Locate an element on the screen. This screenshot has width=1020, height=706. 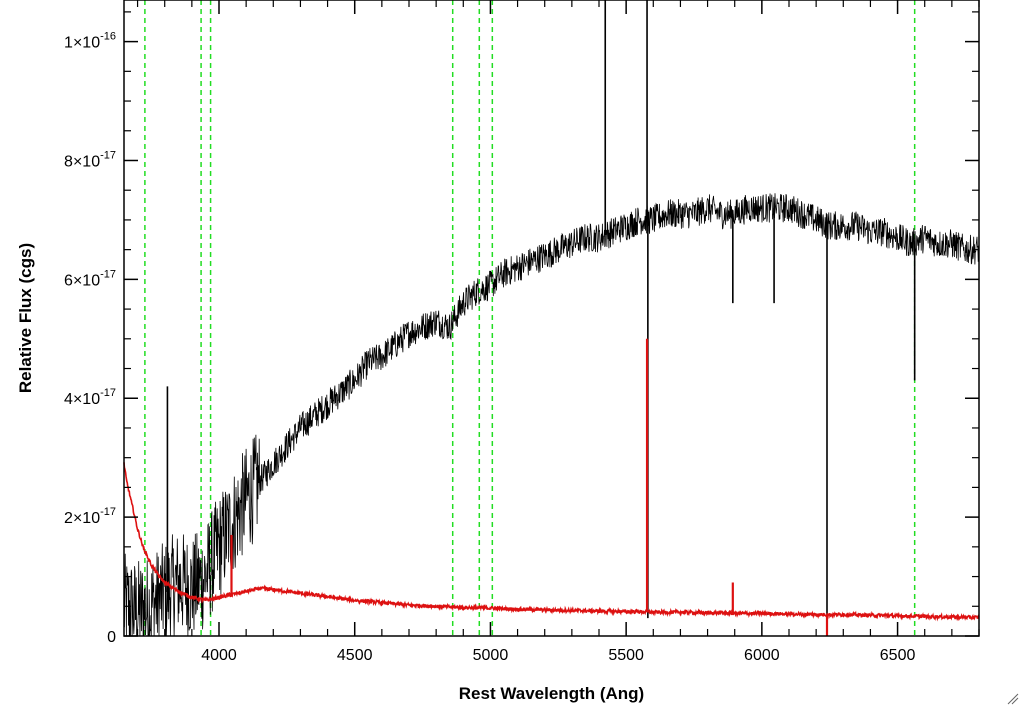
y-tick-label: 8×10⁻¹⁷ is located at coordinates (90, 159).